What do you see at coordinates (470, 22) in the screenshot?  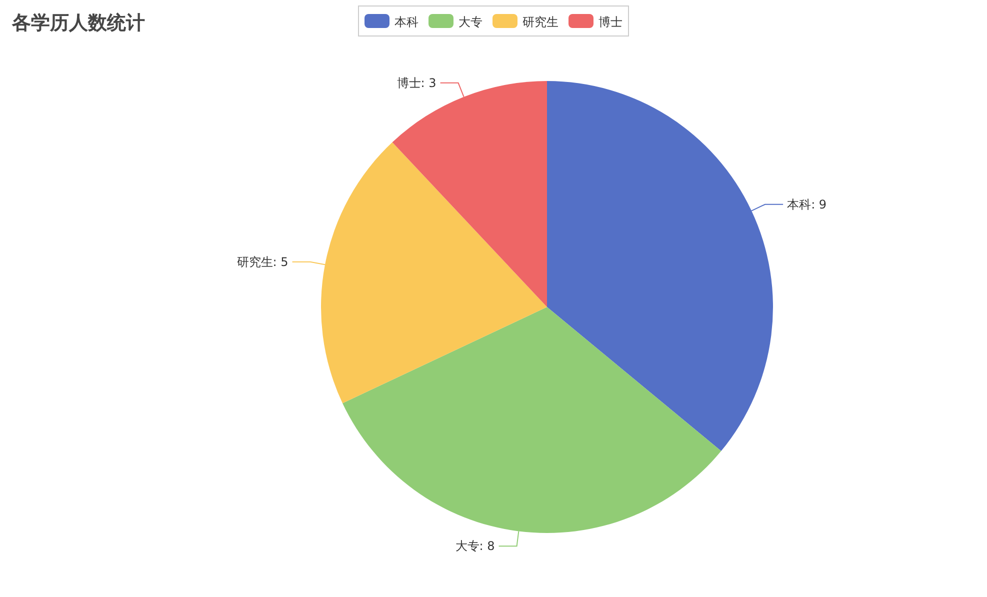 I see `legend-label: 大专` at bounding box center [470, 22].